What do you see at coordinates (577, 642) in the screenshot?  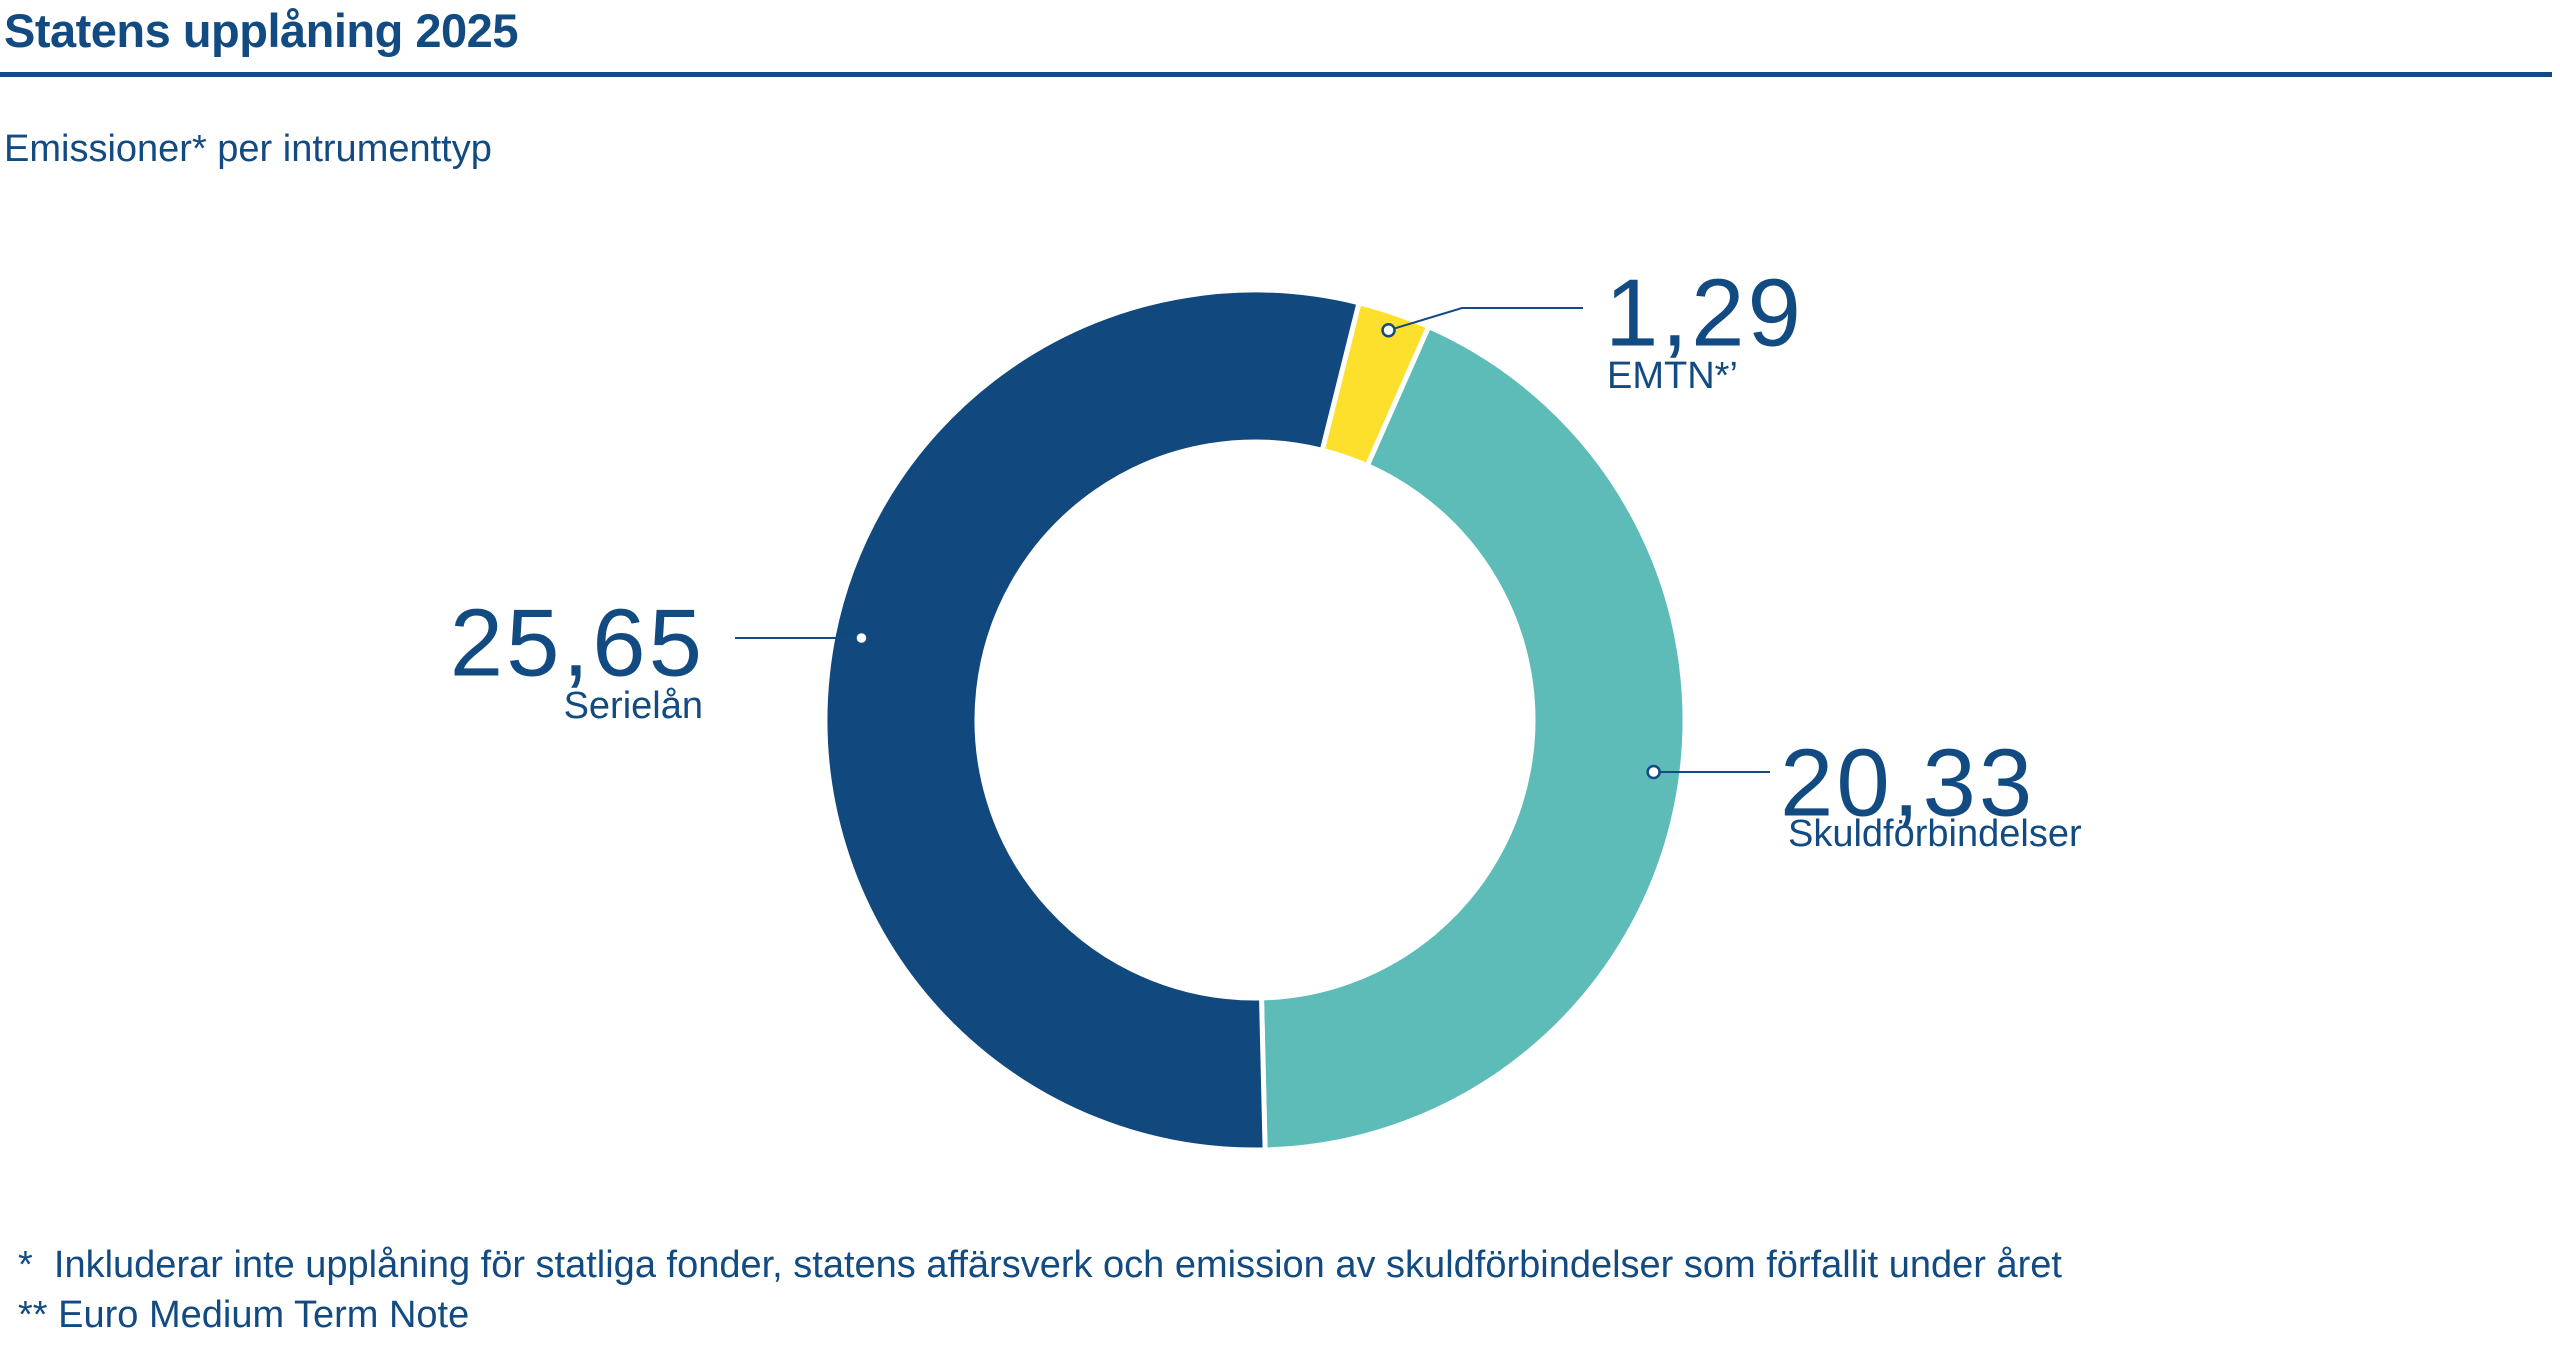 I see `value-label-serielån: 25,65` at bounding box center [577, 642].